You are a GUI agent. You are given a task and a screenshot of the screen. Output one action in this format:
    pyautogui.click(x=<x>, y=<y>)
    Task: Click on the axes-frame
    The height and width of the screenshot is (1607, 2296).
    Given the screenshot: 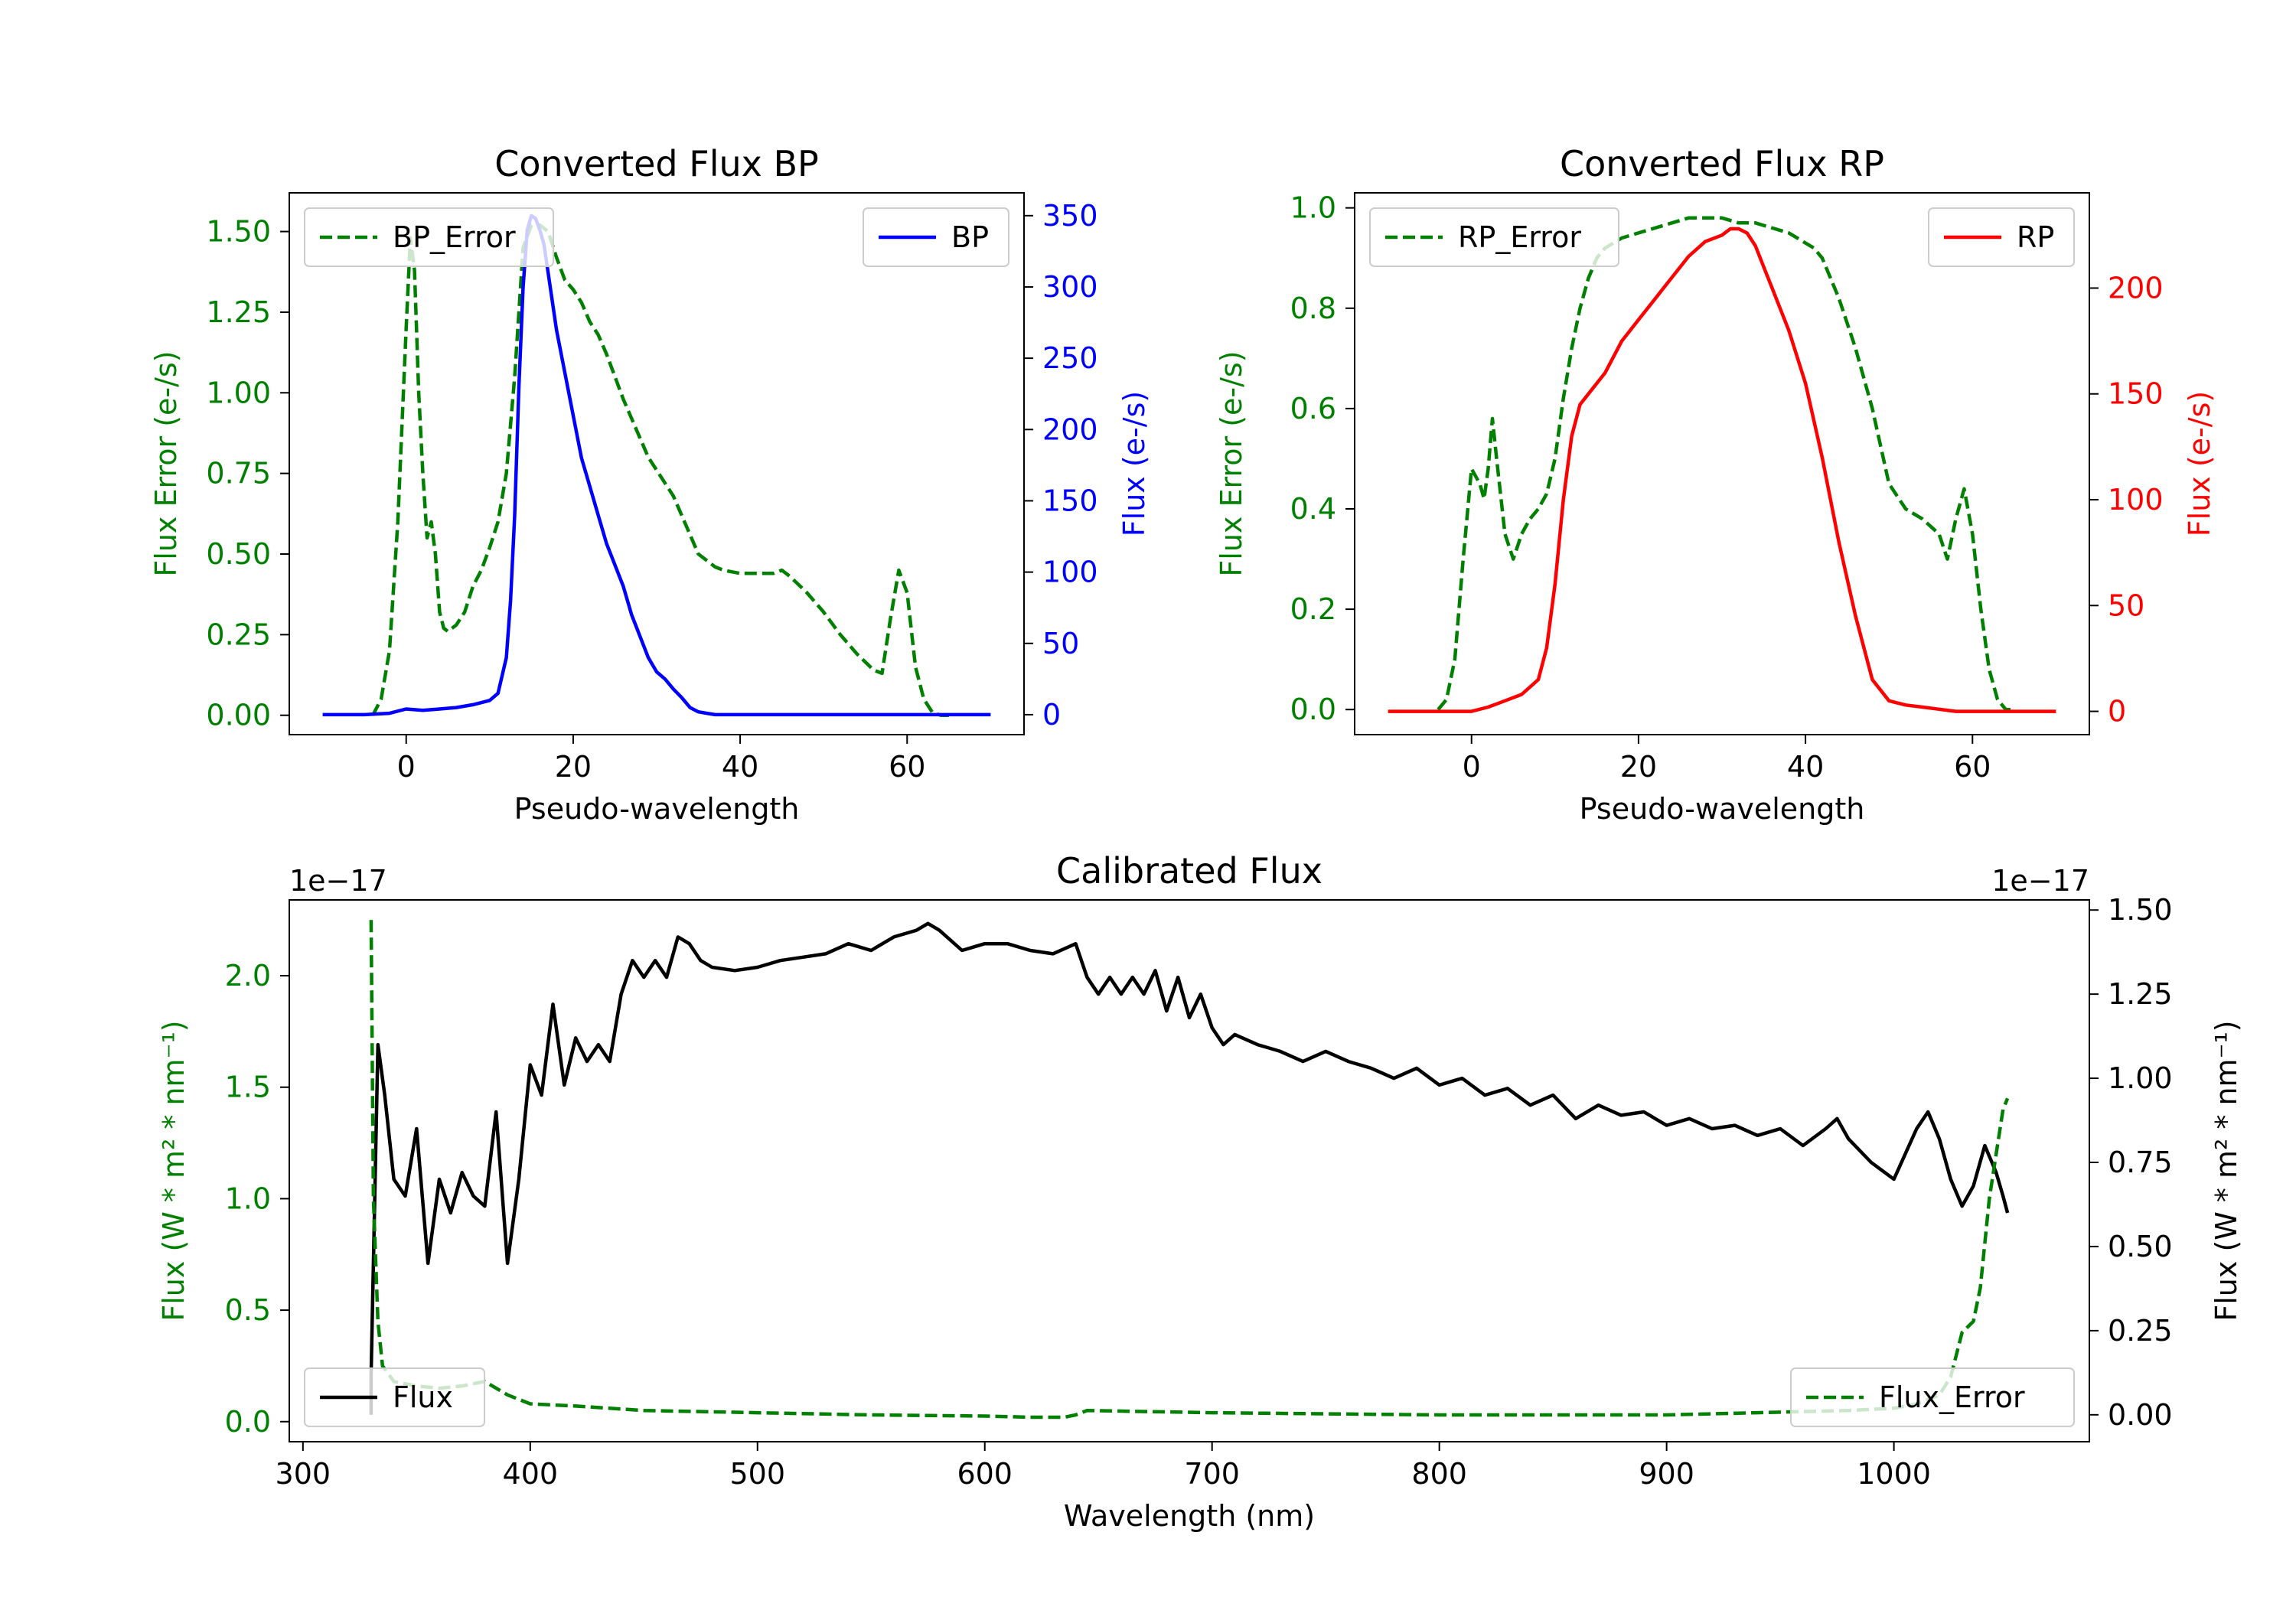 What is the action you would take?
    pyautogui.click(x=657, y=463)
    